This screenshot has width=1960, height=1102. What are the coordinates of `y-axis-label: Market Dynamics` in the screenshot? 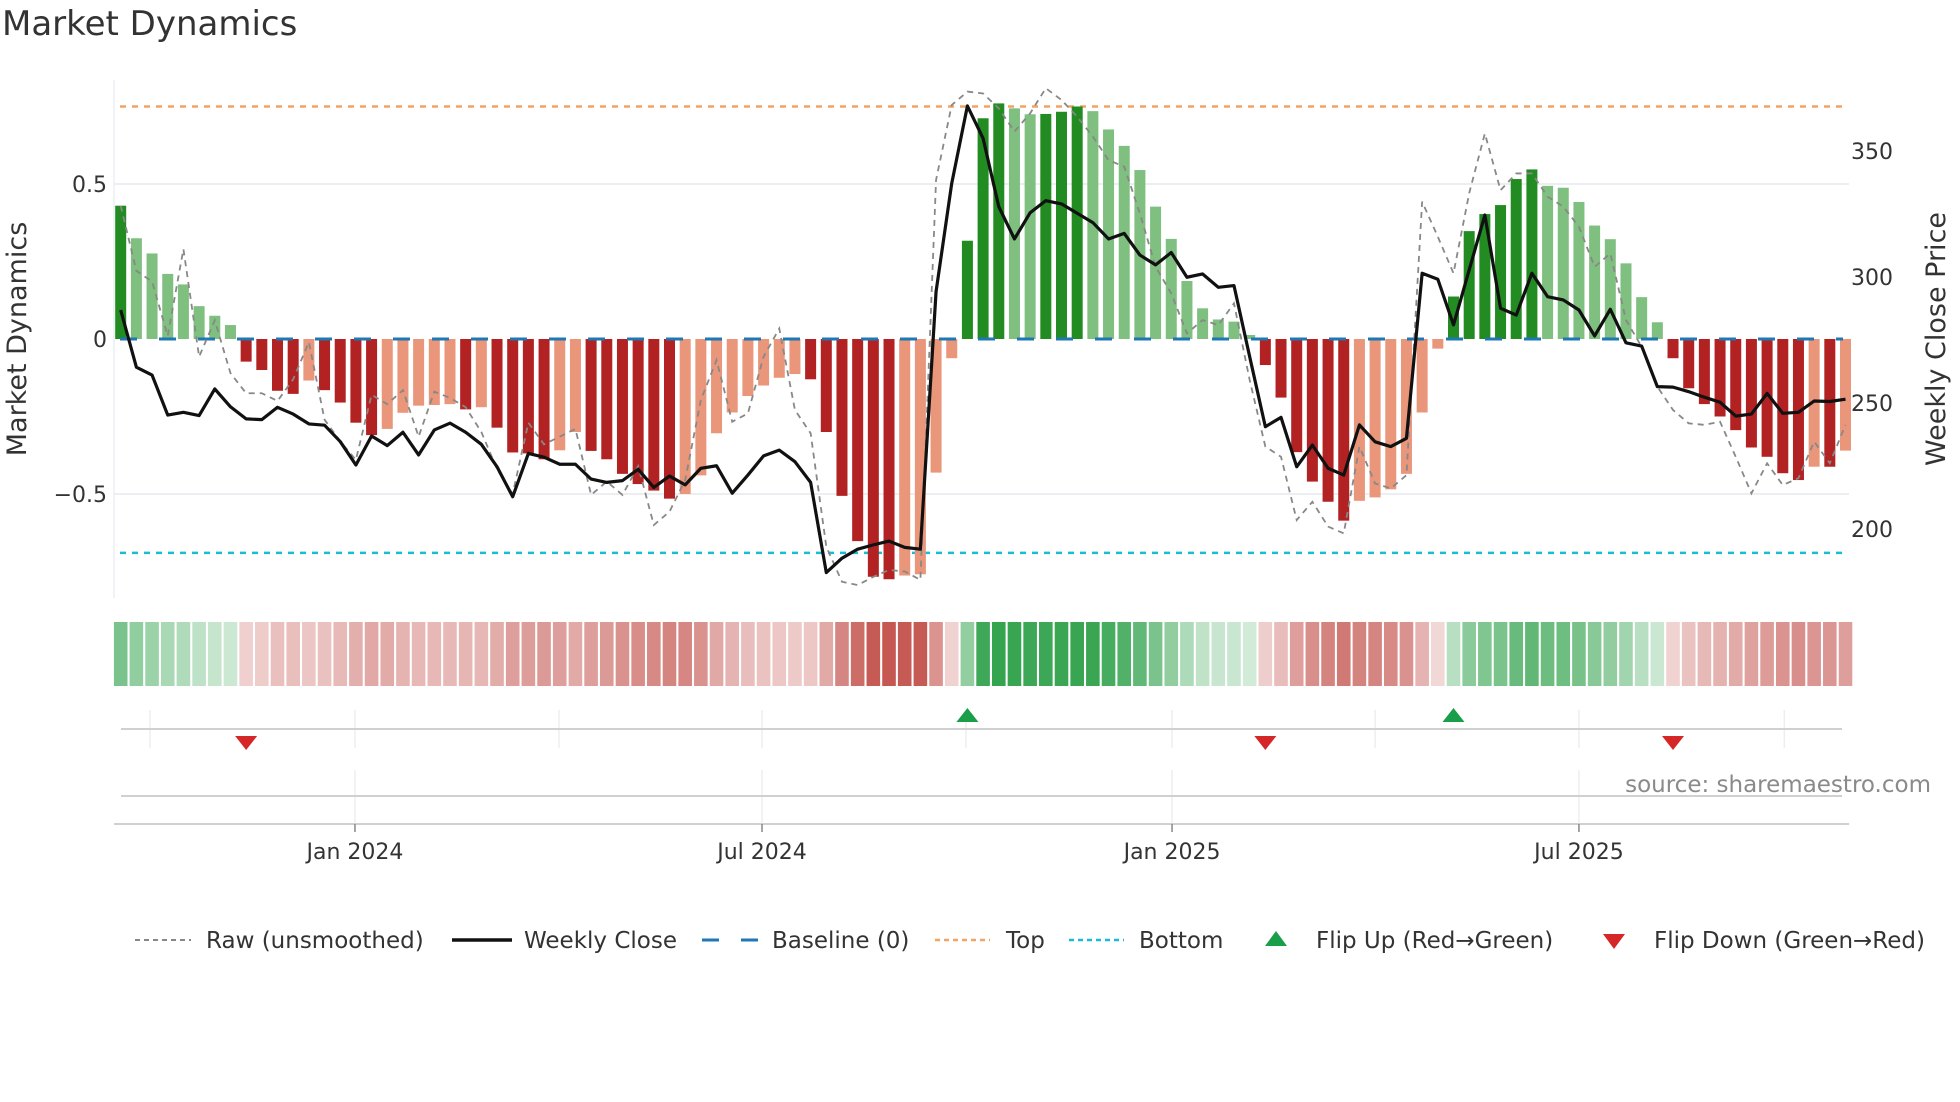 It's located at (17, 339).